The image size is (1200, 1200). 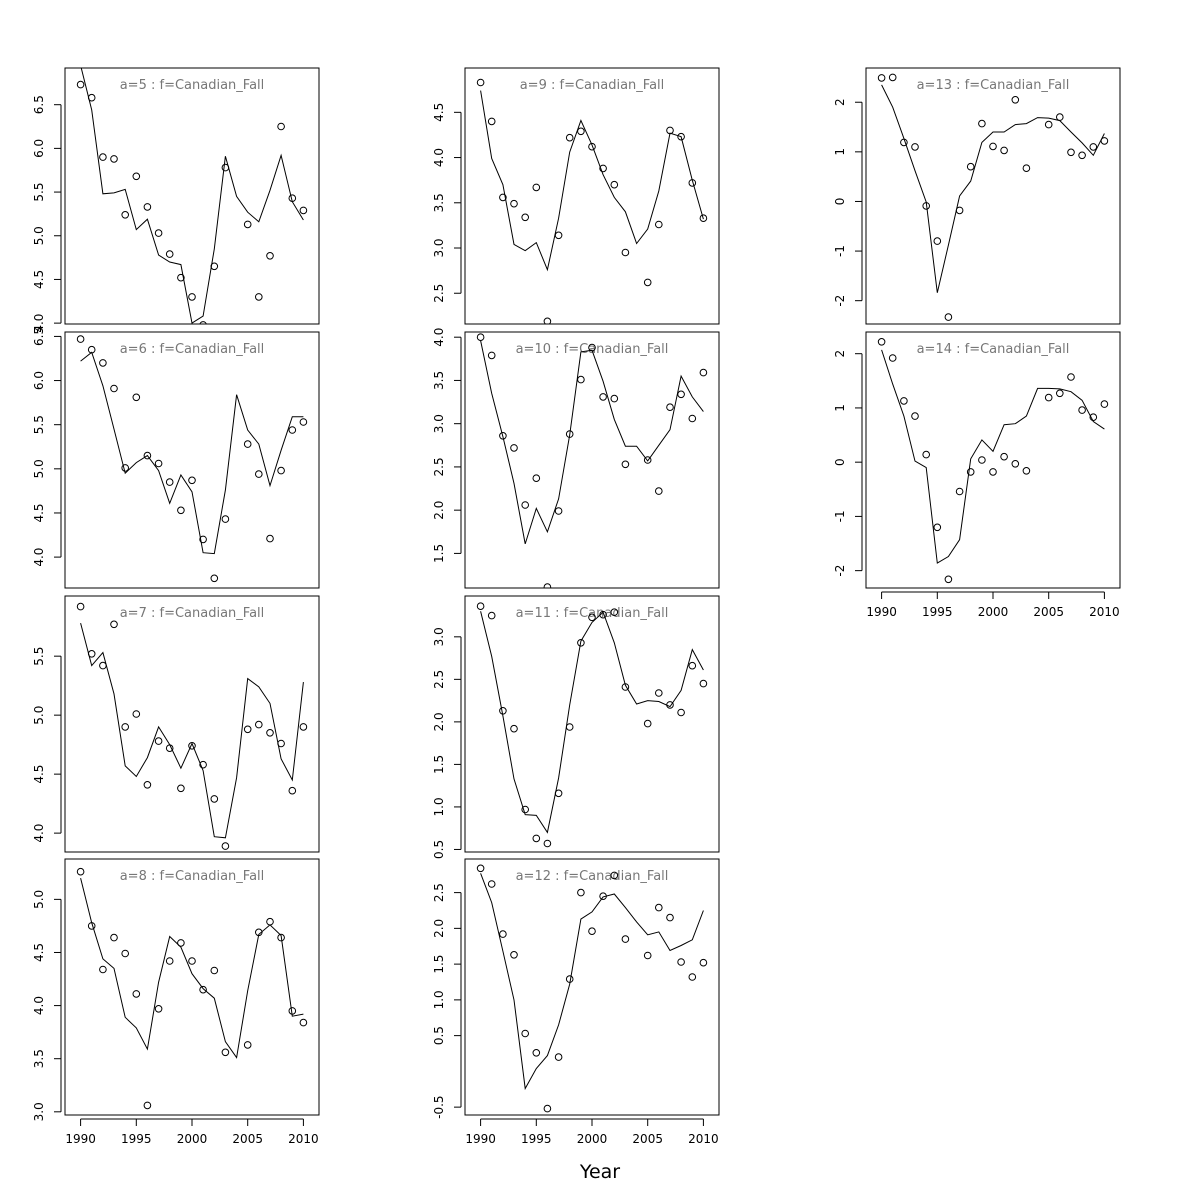 I want to click on panel-a13: a=13 : f=Canadian_Fall -2 -1 0 1 2, so click(x=977, y=196).